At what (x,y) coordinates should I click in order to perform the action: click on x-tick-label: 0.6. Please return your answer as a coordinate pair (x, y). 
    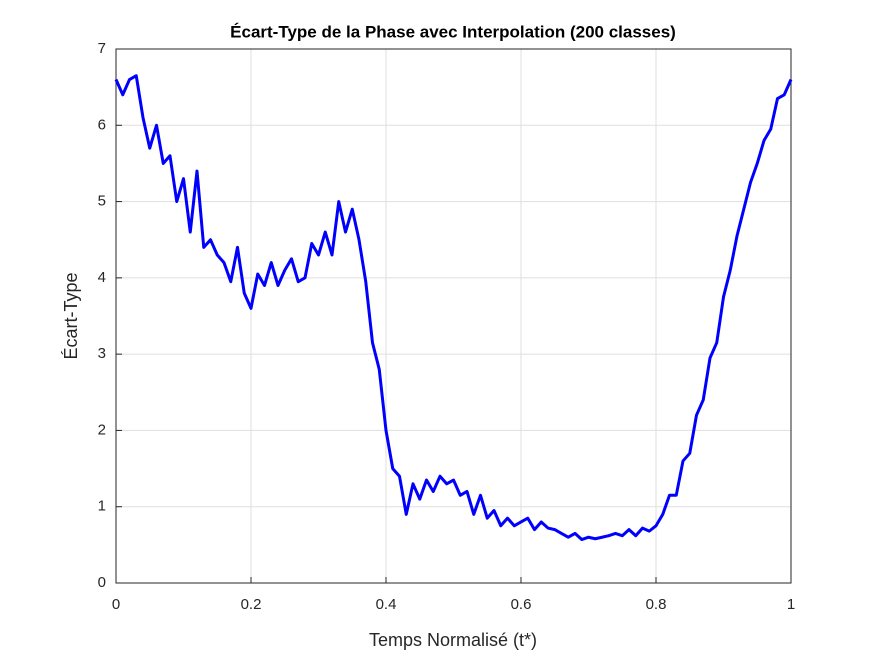
    Looking at the image, I should click on (521, 604).